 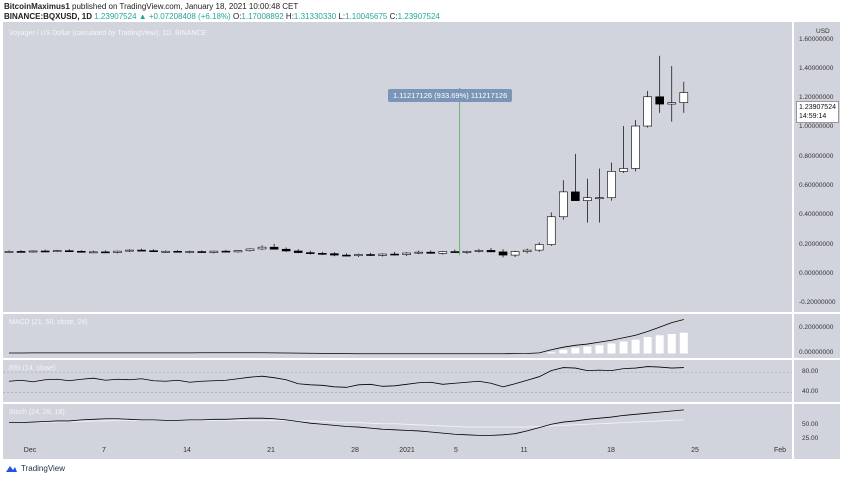 I want to click on axis-unit: USD, so click(x=823, y=31).